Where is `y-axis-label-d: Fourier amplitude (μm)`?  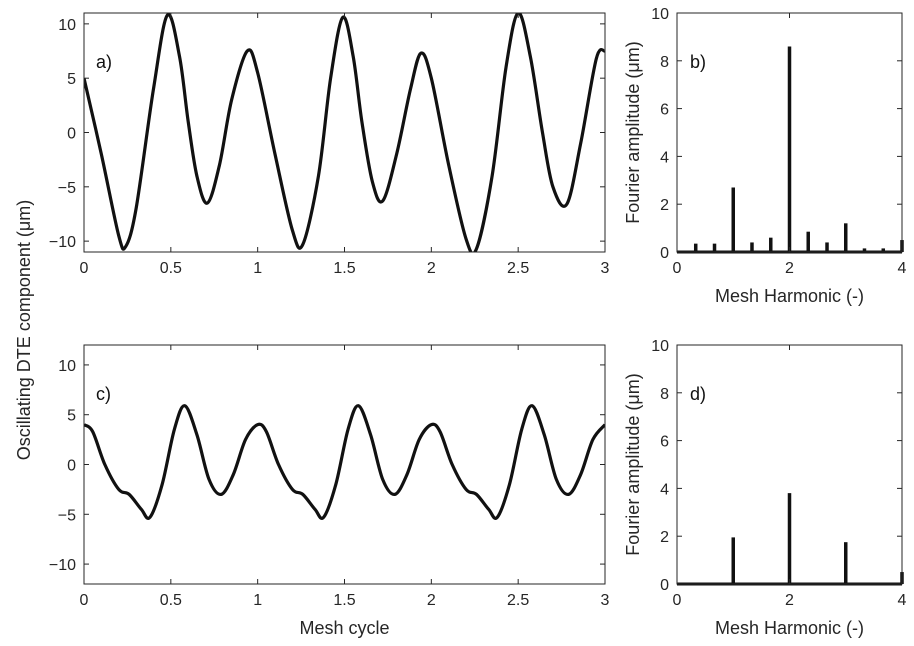
y-axis-label-d: Fourier amplitude (μm) is located at coordinates (633, 464).